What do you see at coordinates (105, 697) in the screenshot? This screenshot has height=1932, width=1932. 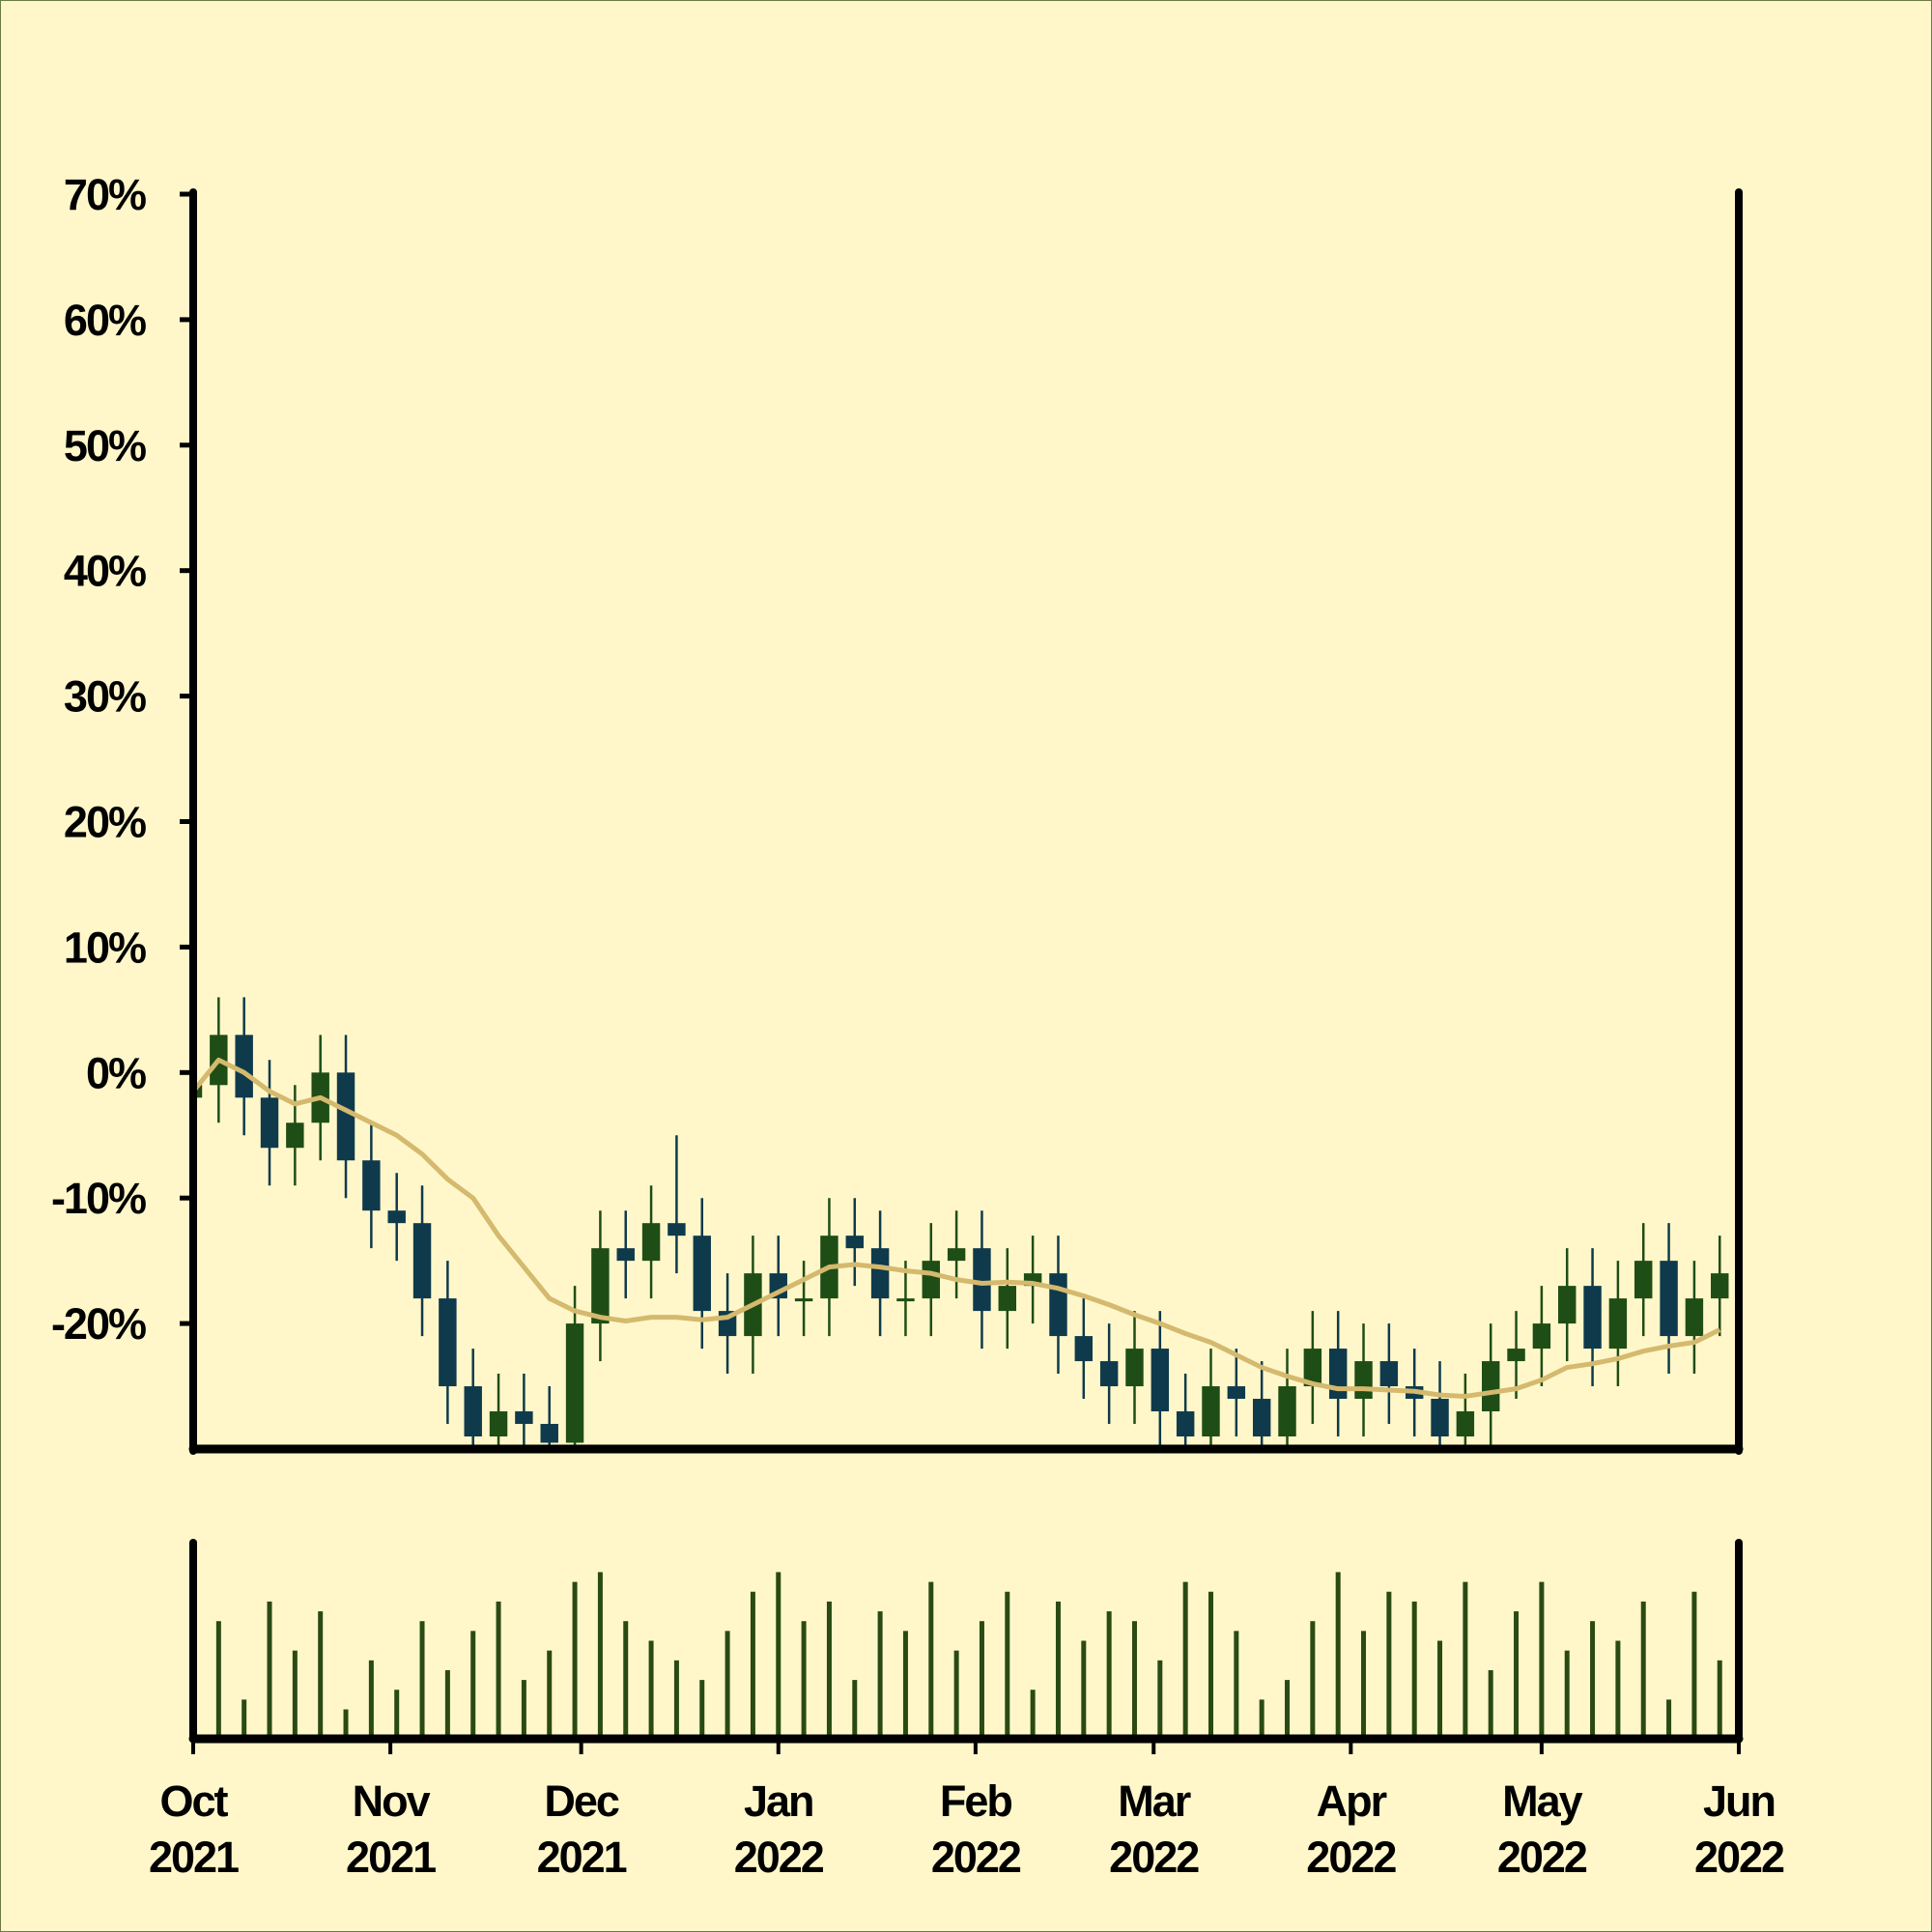 I see `y-tick-label: 30%` at bounding box center [105, 697].